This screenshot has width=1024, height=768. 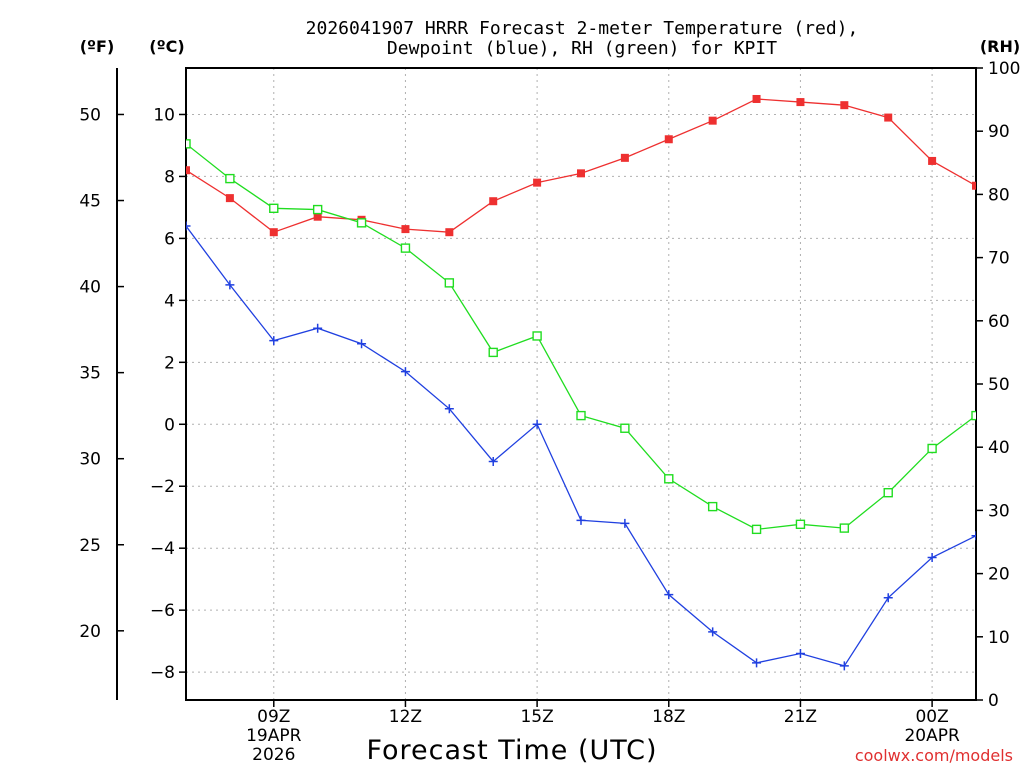 What do you see at coordinates (932, 736) in the screenshot?
I see `date-tick-label: 20APR` at bounding box center [932, 736].